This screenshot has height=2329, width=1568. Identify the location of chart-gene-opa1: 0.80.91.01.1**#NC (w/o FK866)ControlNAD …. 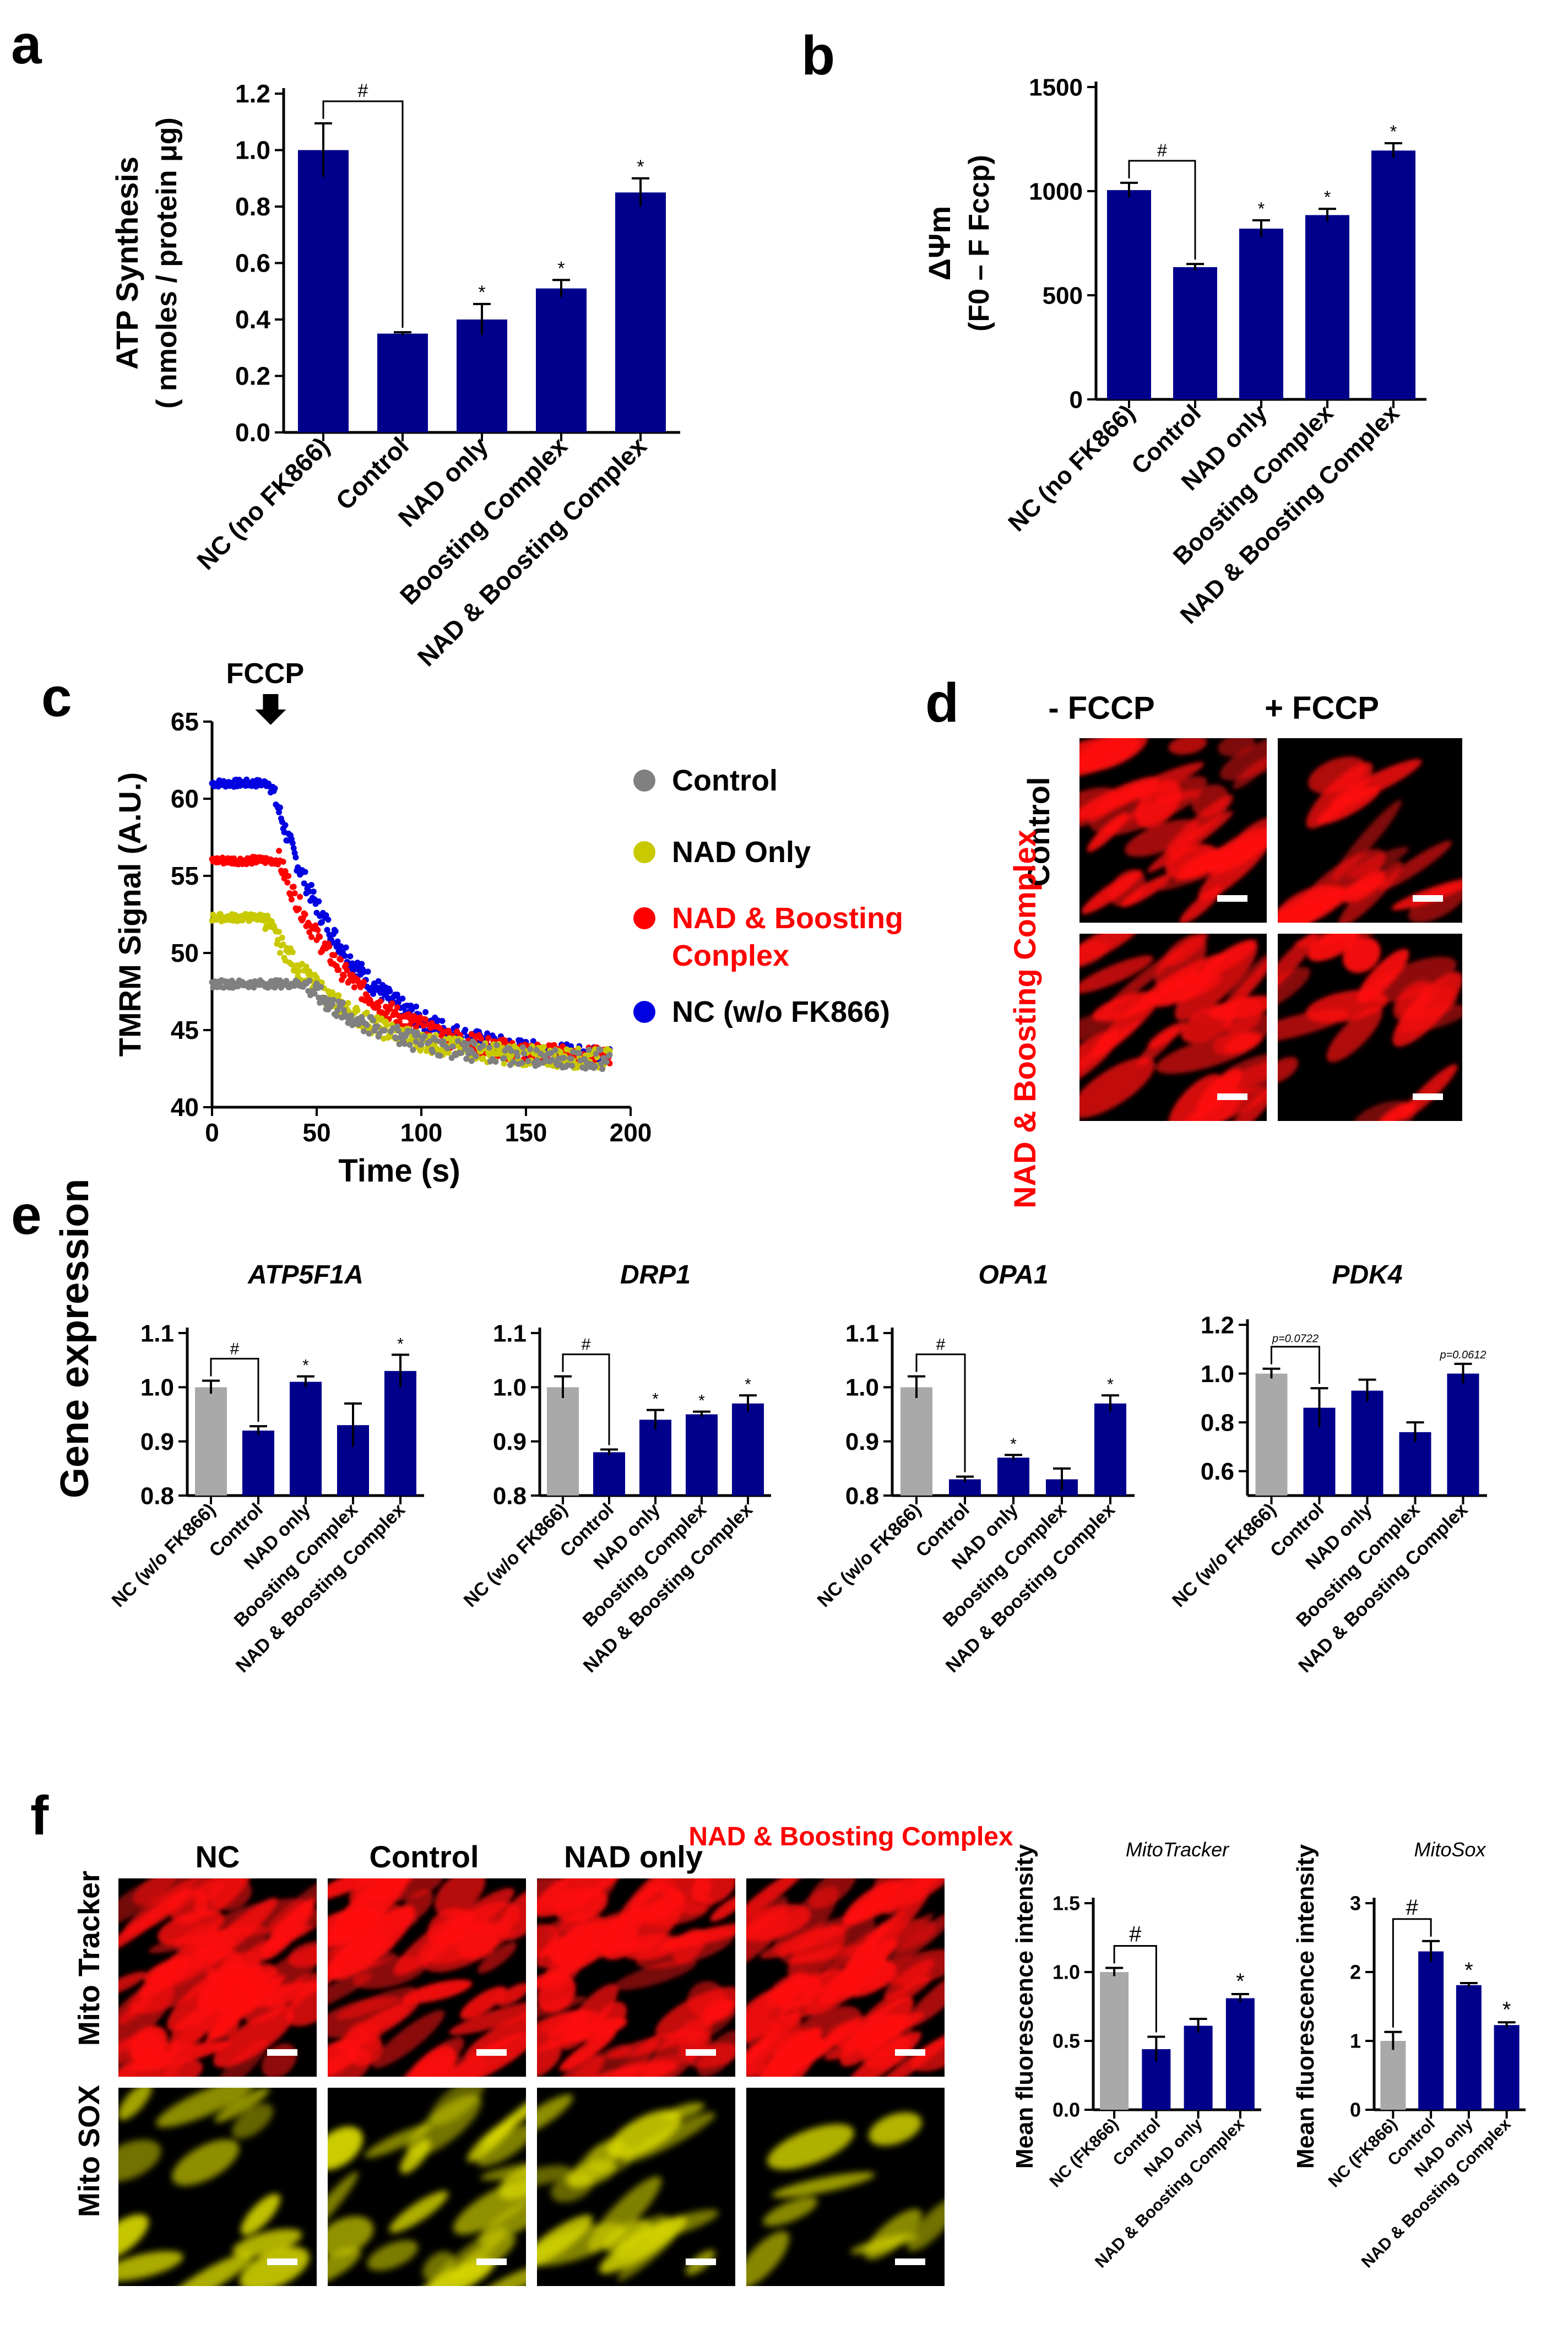
(974, 1468).